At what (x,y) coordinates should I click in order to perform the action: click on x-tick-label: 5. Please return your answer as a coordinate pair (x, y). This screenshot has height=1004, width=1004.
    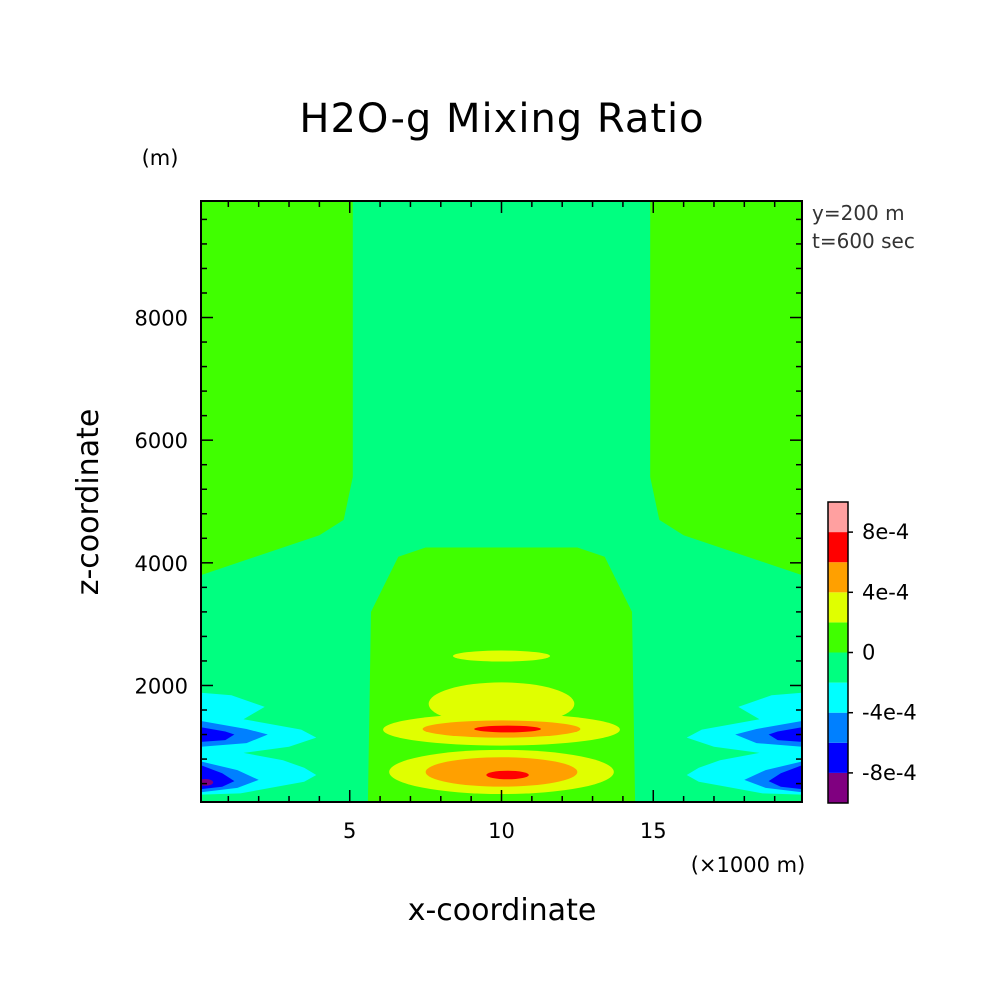
    Looking at the image, I should click on (349, 831).